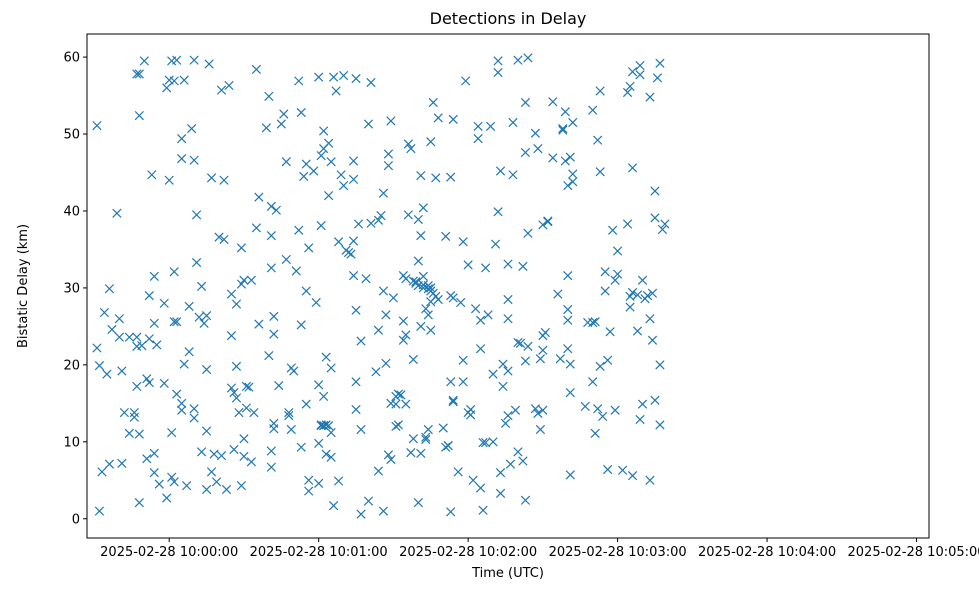 The image size is (979, 590). I want to click on y-tick-label: 50, so click(71, 135).